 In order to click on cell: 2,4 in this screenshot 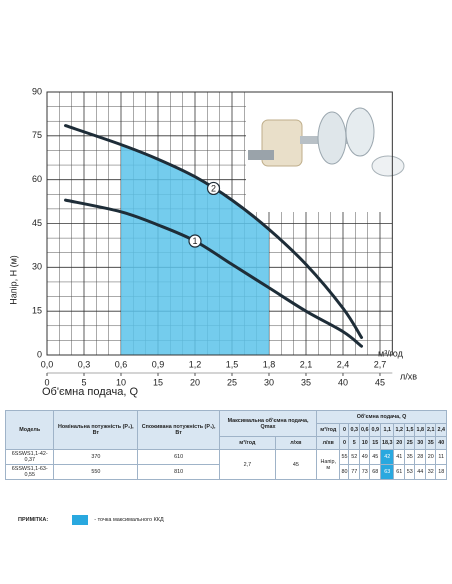, I will do `click(441, 430)`.